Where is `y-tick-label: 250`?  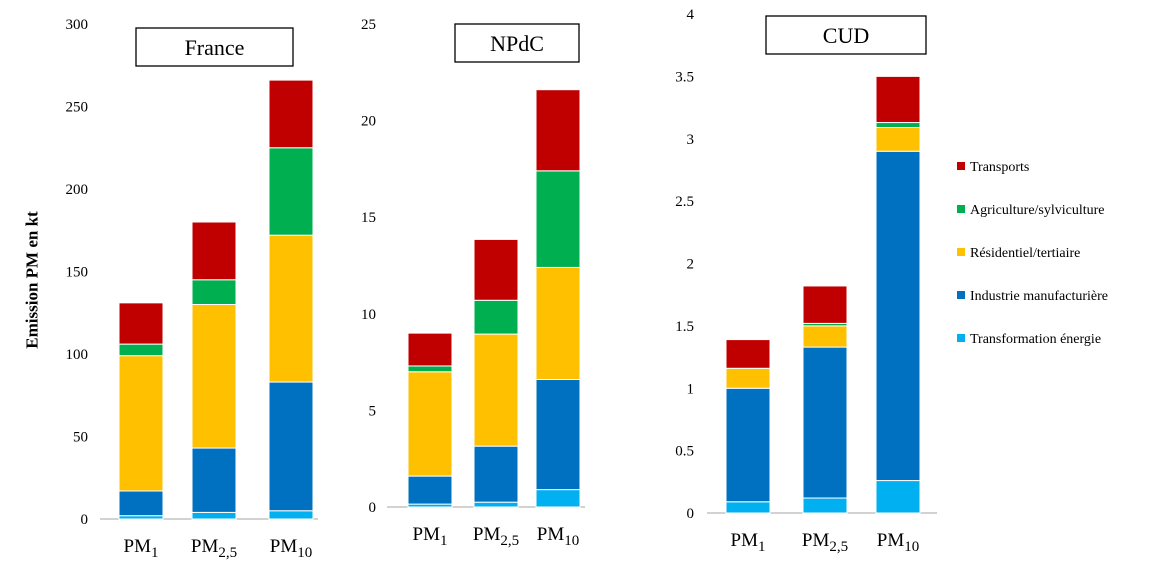 y-tick-label: 250 is located at coordinates (77, 108).